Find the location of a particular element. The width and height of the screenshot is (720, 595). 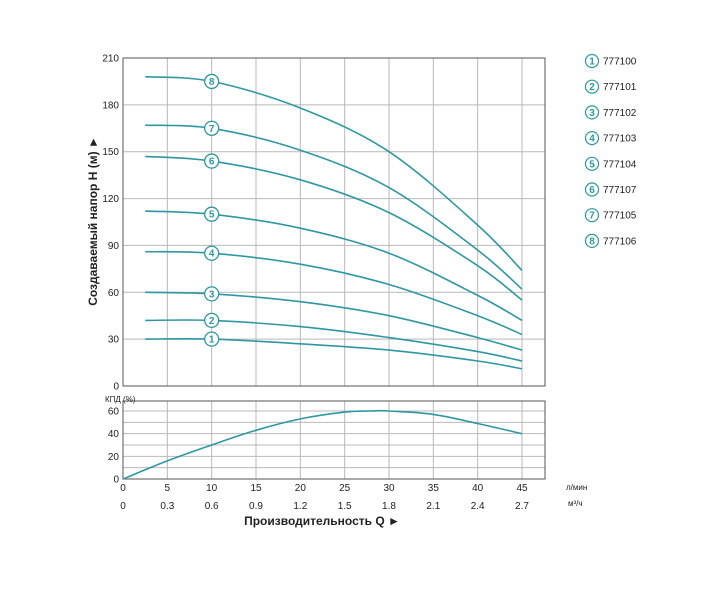

efficiency-y-tick-label: 60 is located at coordinates (114, 412).